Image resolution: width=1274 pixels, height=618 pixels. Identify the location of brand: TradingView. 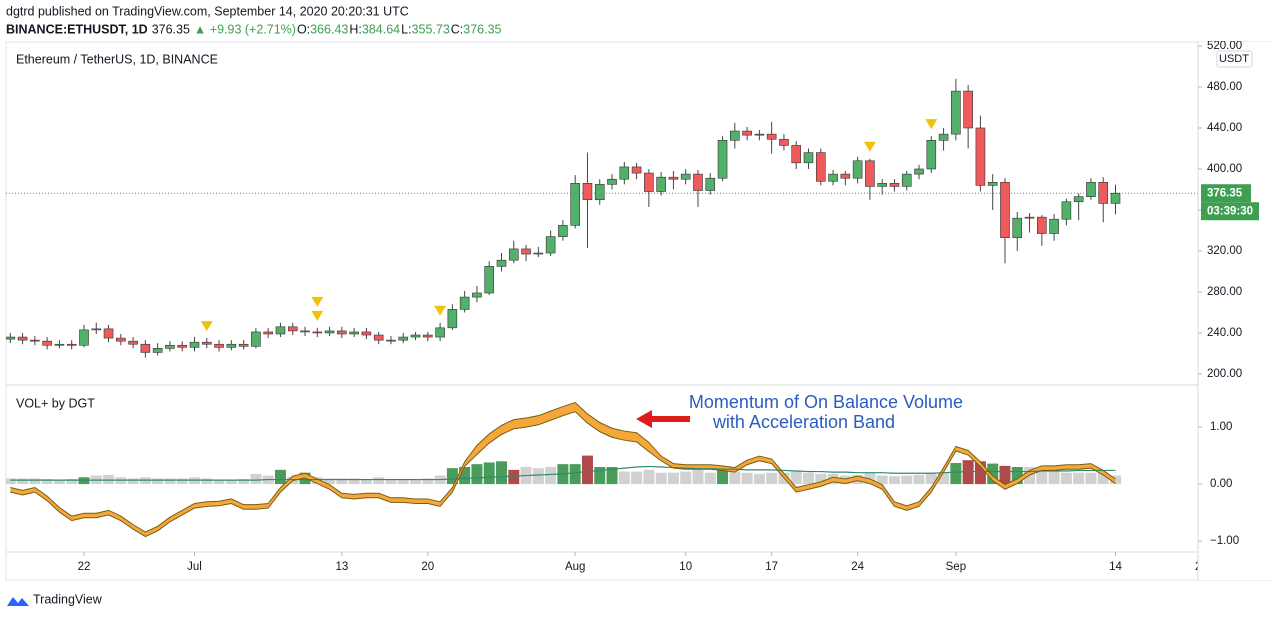
(68, 599).